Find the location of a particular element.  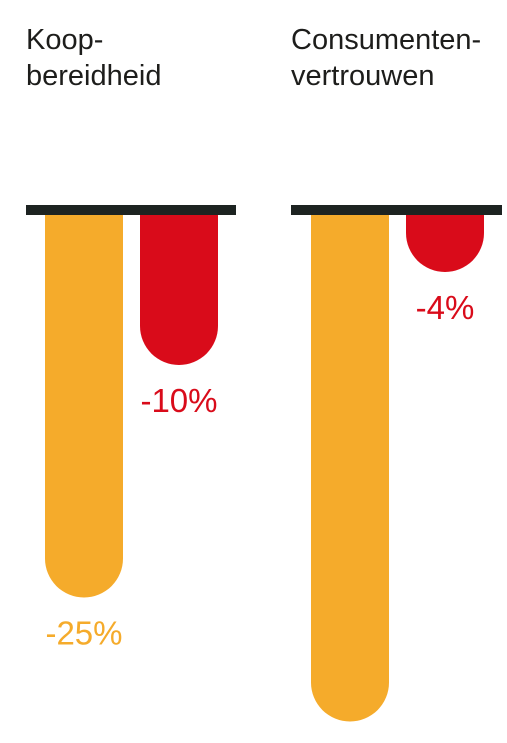

chart-title-consumentenvertrouwen: Consumenten- vertrouwen is located at coordinates (386, 58).